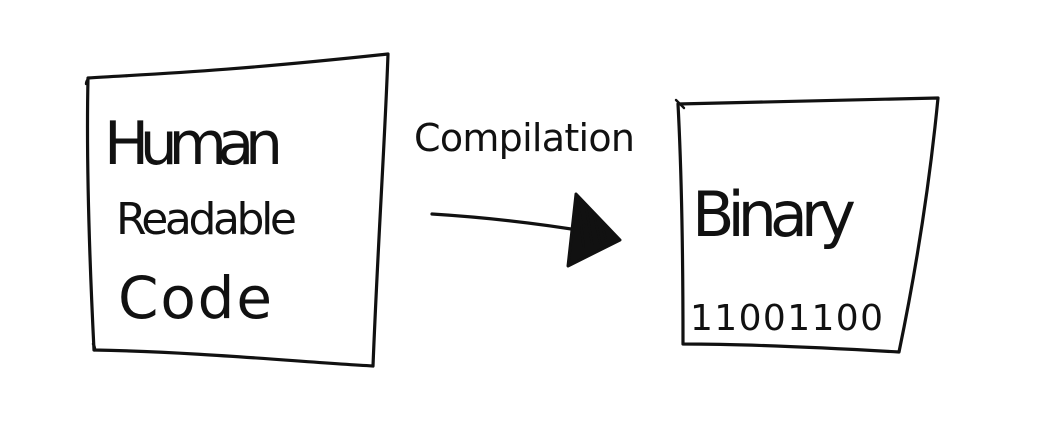  What do you see at coordinates (525, 138) in the screenshot?
I see `arrow-label-compilation: Compilation` at bounding box center [525, 138].